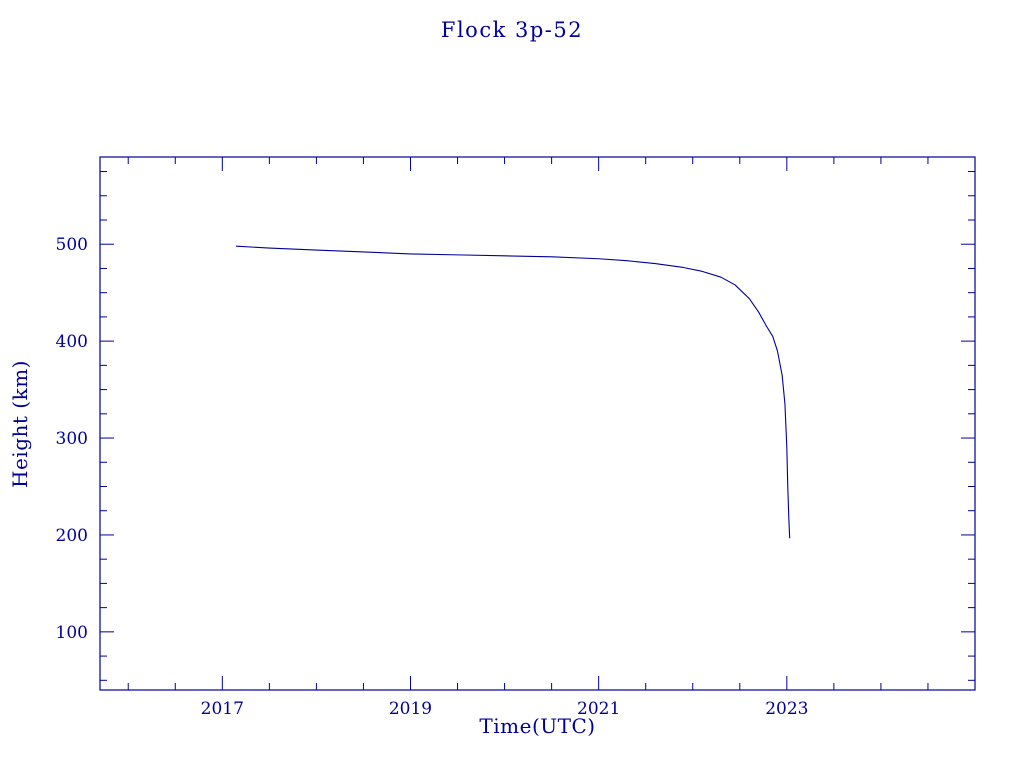 The width and height of the screenshot is (1024, 768). I want to click on y-axis-label-wrap: Height (km), so click(20, 423).